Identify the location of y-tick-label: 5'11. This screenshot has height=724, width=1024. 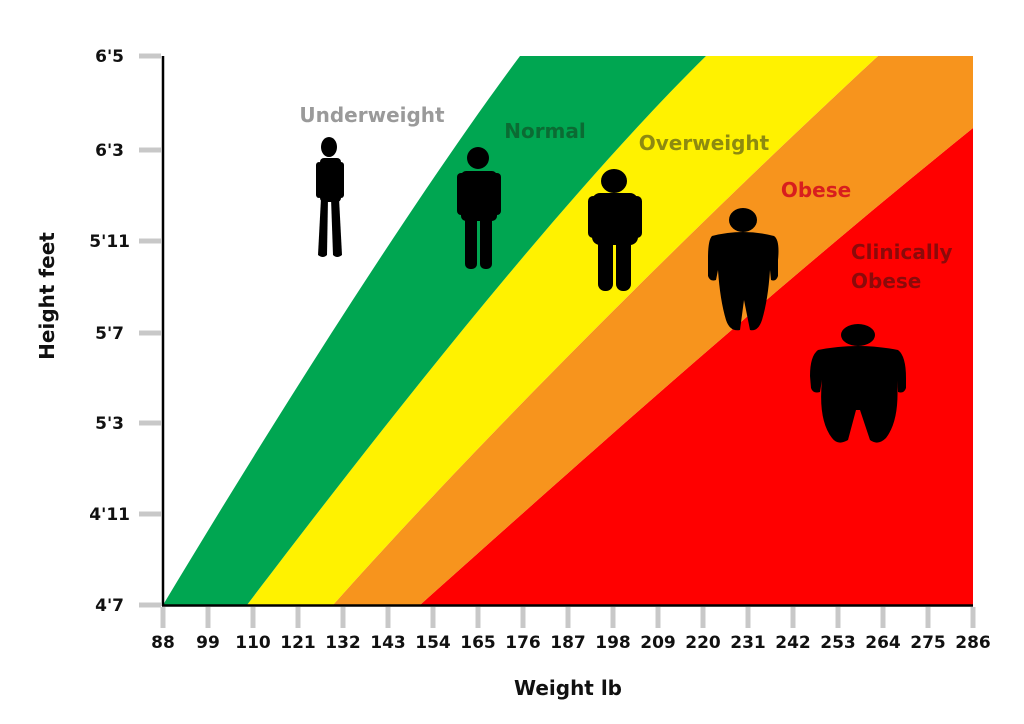
(109, 242).